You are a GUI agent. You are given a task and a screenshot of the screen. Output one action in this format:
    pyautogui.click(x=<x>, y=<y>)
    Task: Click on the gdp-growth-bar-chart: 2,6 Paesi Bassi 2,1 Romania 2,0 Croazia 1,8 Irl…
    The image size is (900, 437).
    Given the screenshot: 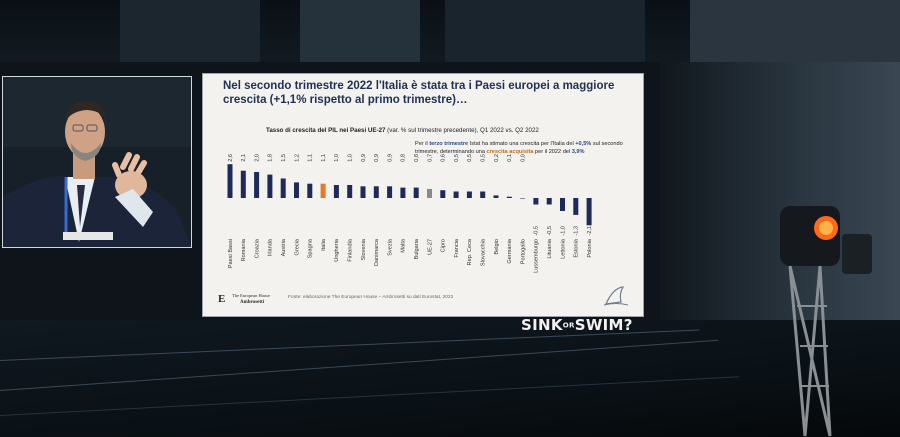 What is the action you would take?
    pyautogui.click(x=410, y=213)
    